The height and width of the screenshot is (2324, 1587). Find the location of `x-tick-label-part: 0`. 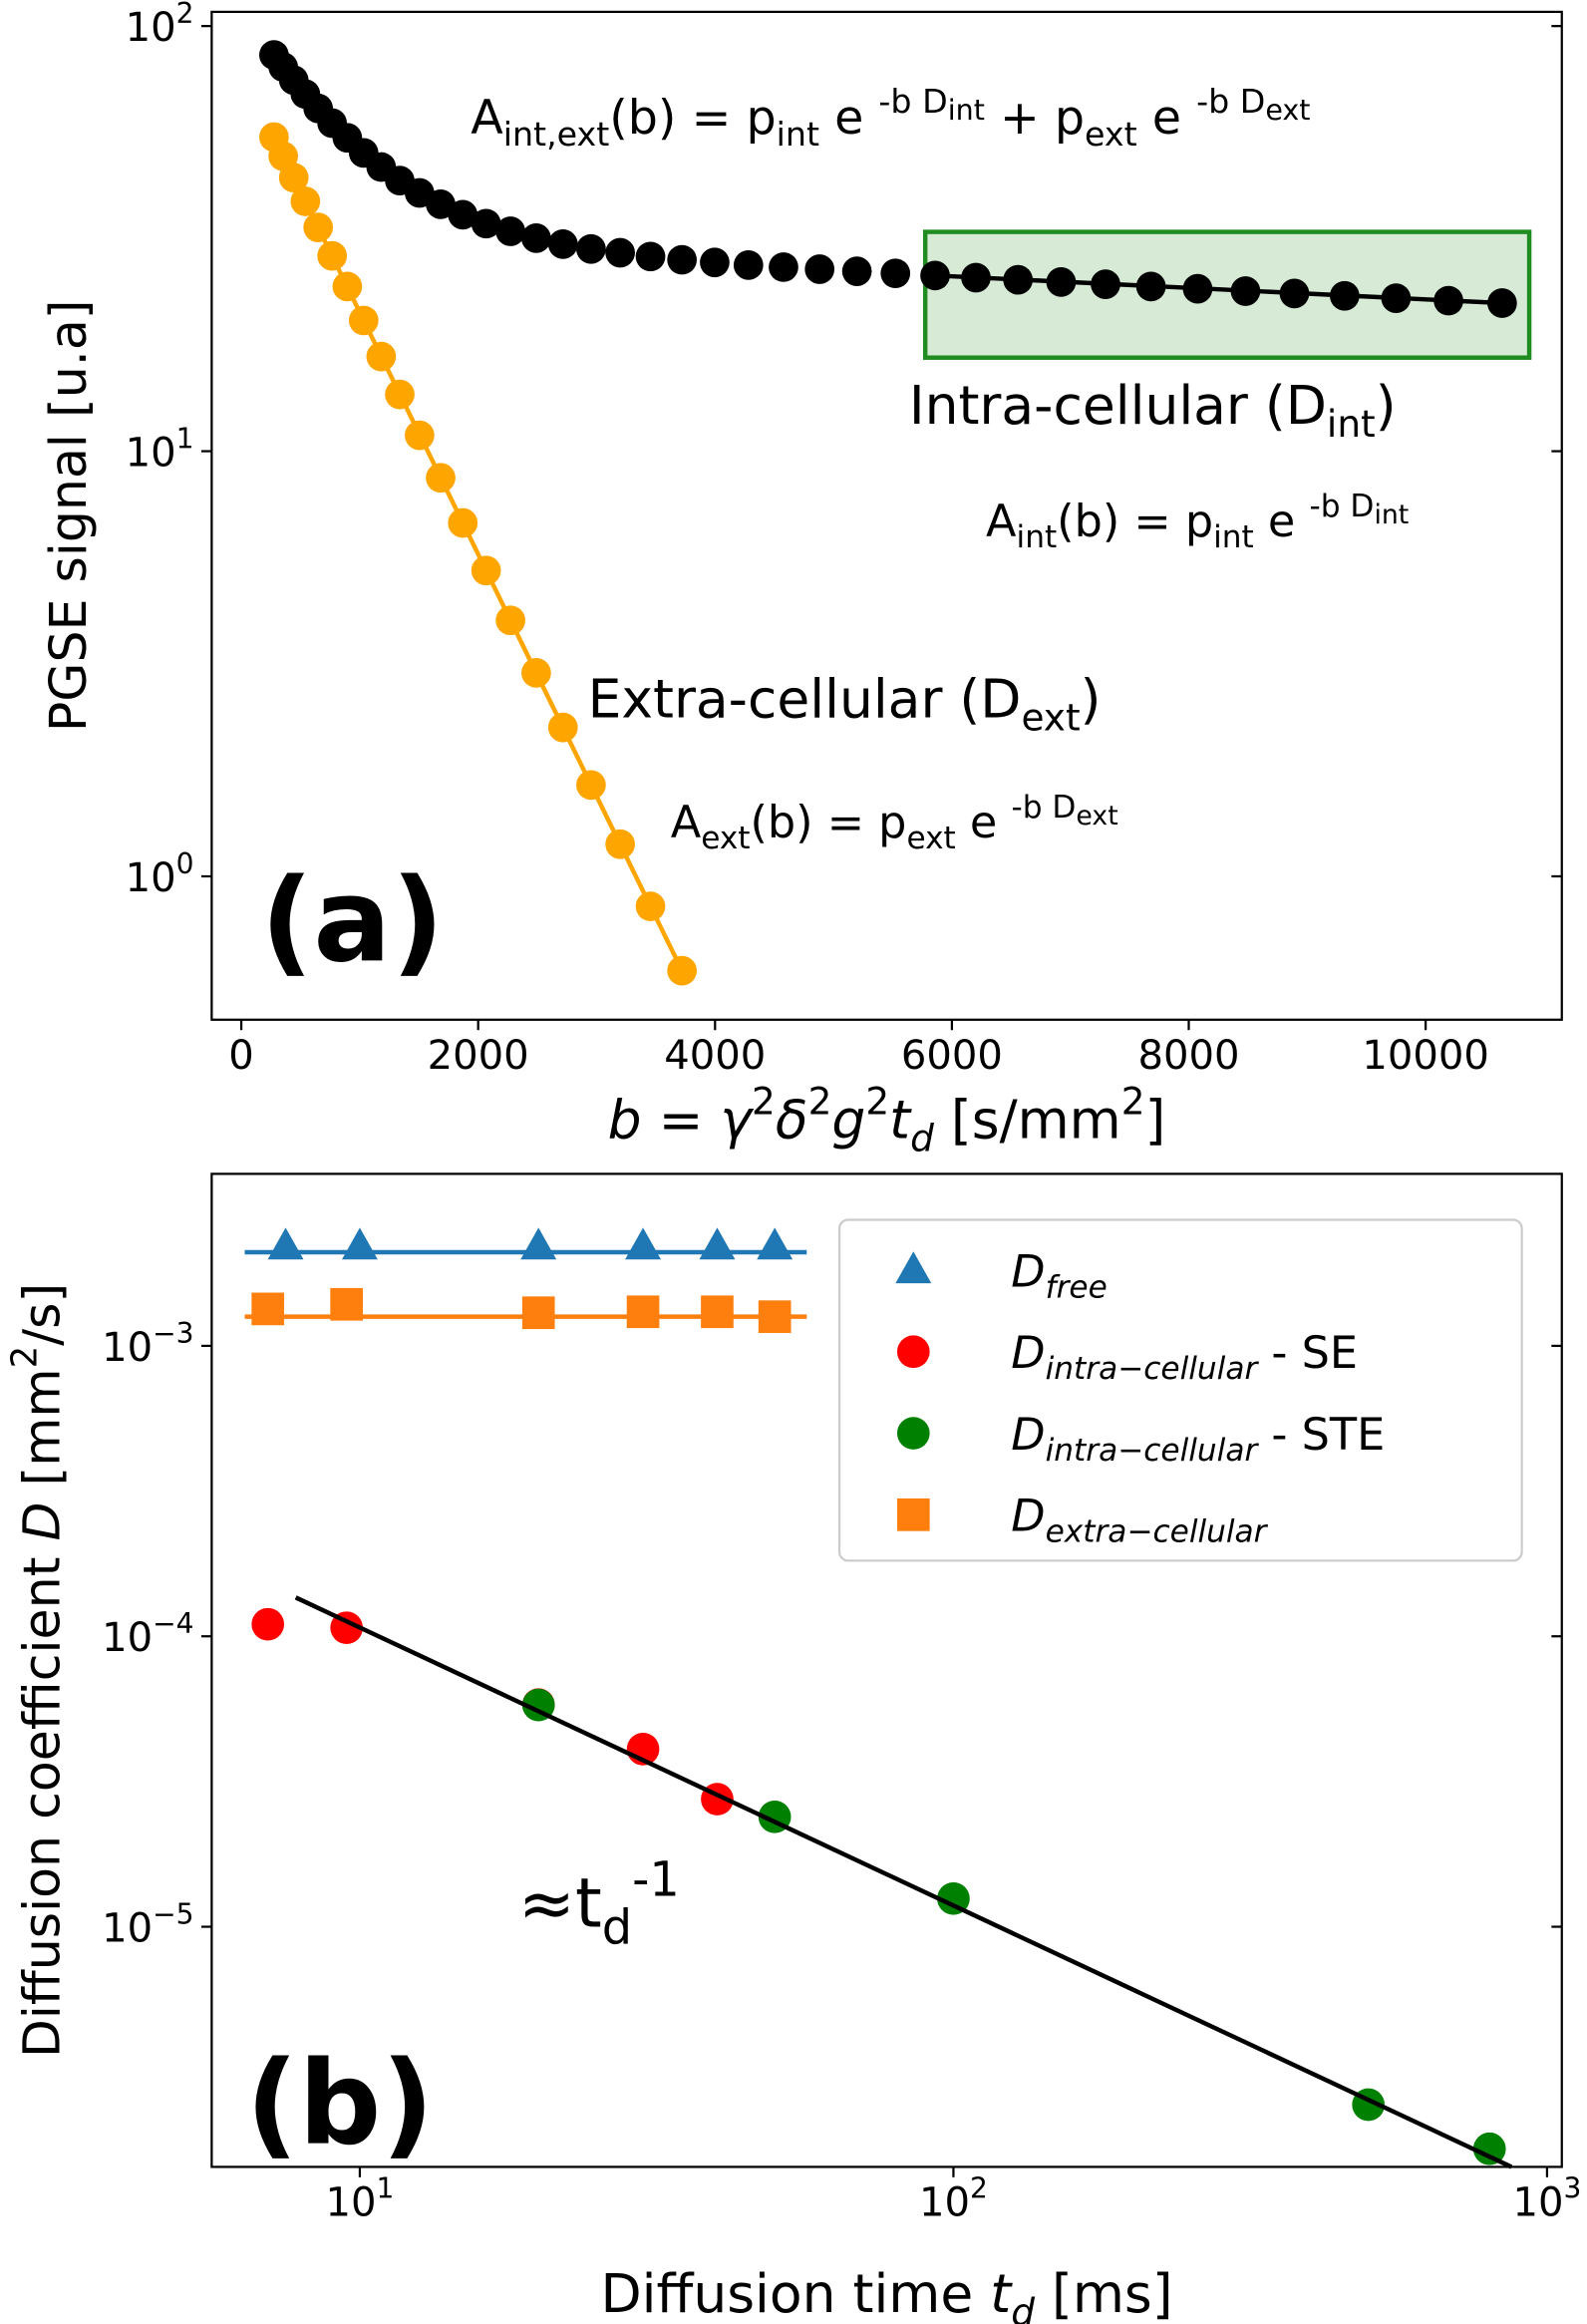

x-tick-label-part: 0 is located at coordinates (241, 1056).